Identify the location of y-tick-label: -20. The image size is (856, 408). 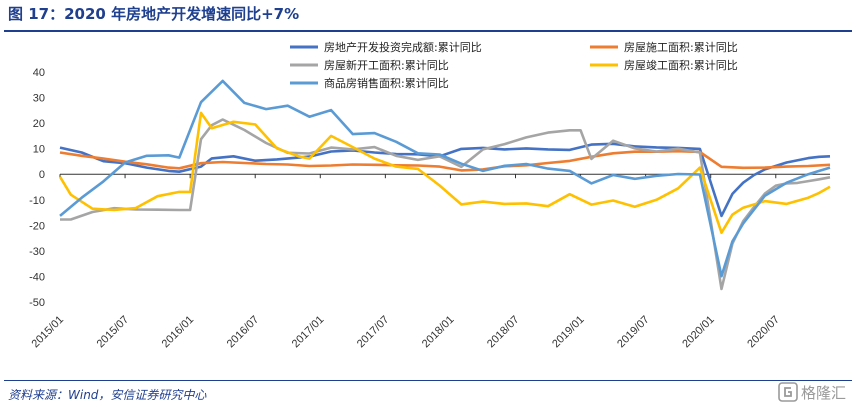
(37, 226).